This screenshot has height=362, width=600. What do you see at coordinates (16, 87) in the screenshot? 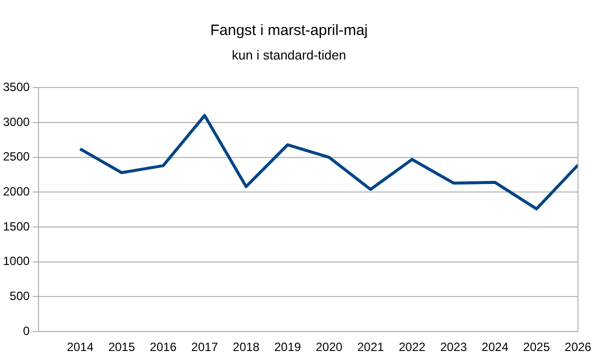
I see `y-tick-label: 3500` at bounding box center [16, 87].